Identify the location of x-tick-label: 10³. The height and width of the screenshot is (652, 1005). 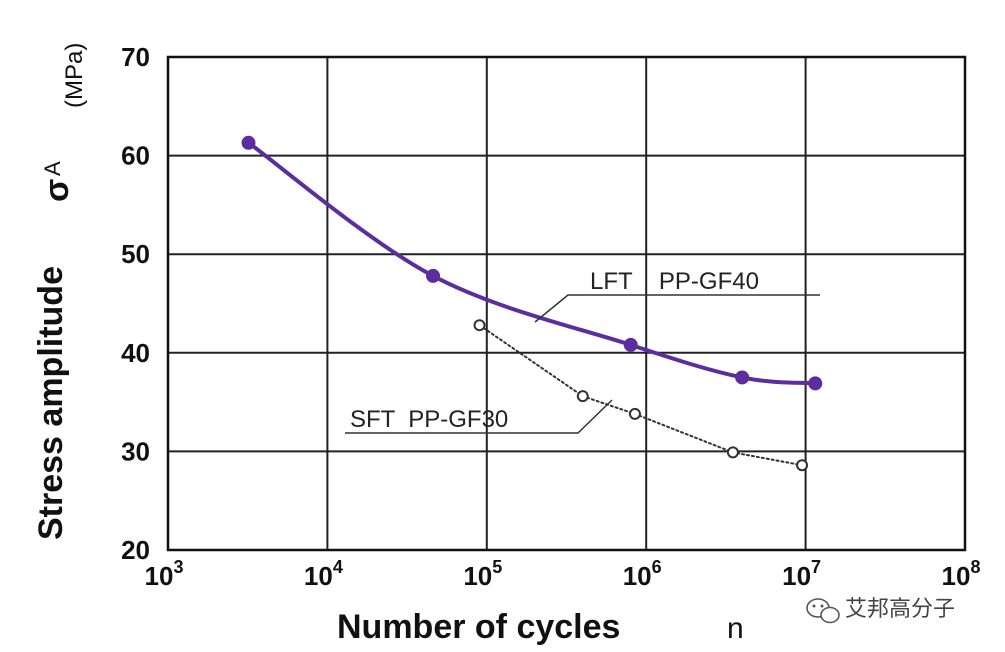
(164, 574).